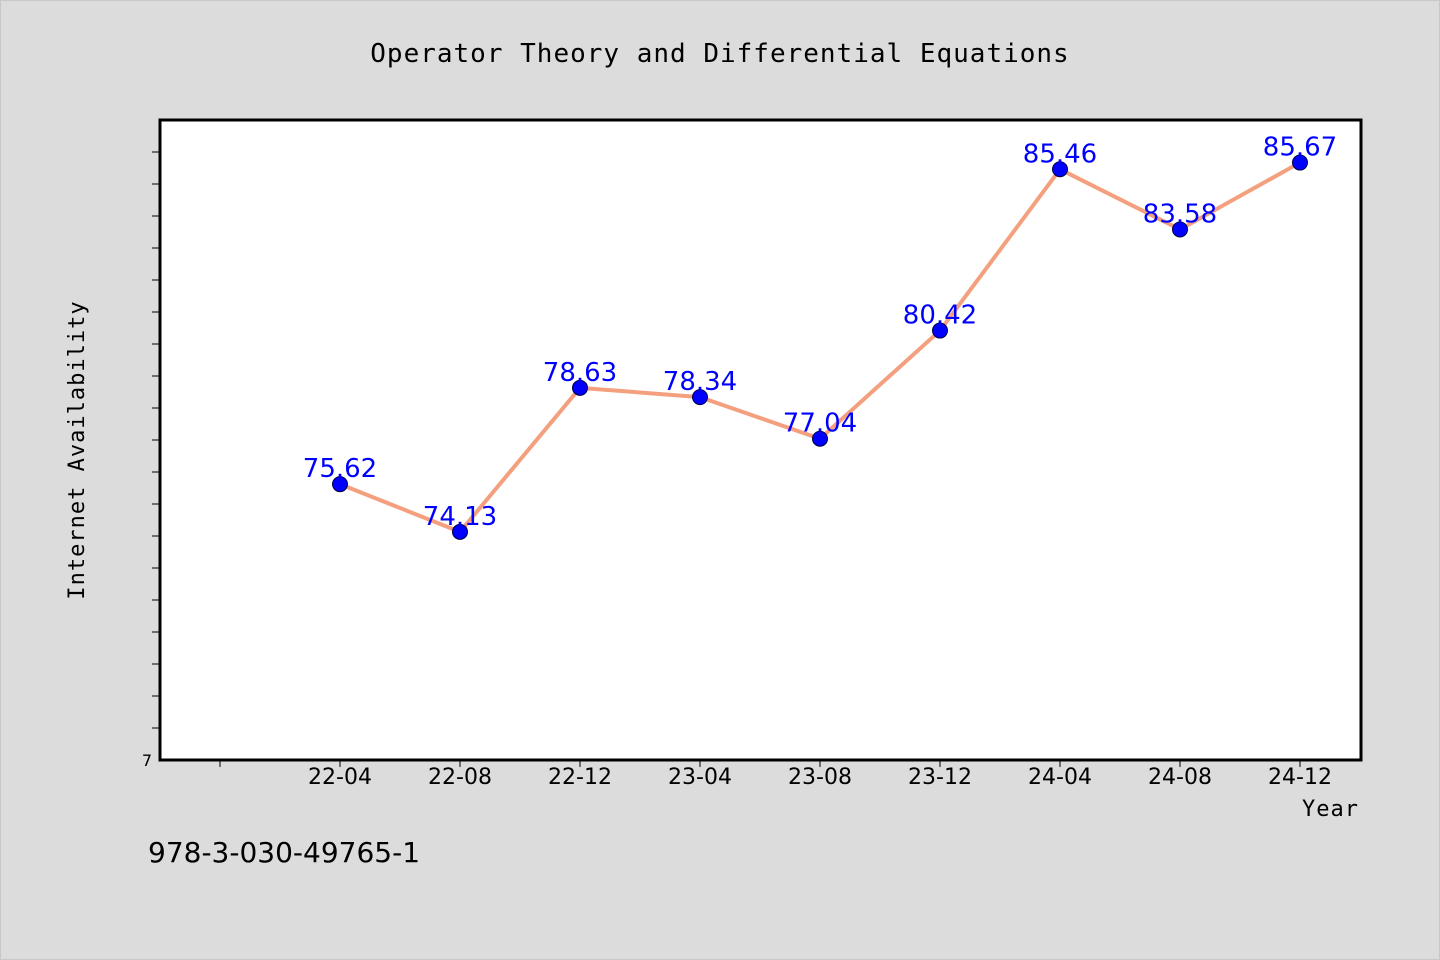  What do you see at coordinates (580, 777) in the screenshot?
I see `x-tick-label: 22-12` at bounding box center [580, 777].